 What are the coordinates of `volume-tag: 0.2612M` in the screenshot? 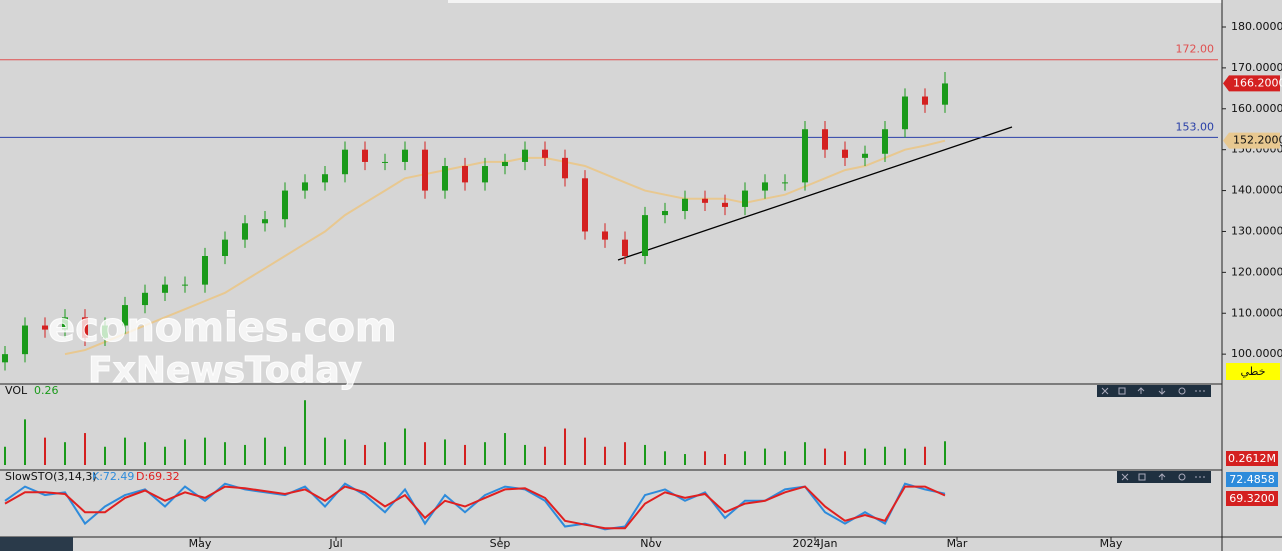 It's located at (1252, 458).